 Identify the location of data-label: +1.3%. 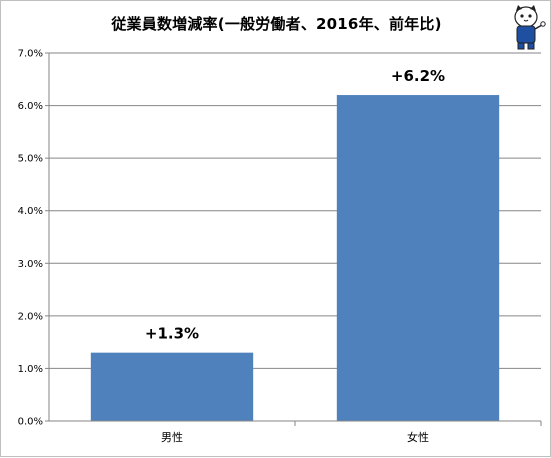
(172, 334).